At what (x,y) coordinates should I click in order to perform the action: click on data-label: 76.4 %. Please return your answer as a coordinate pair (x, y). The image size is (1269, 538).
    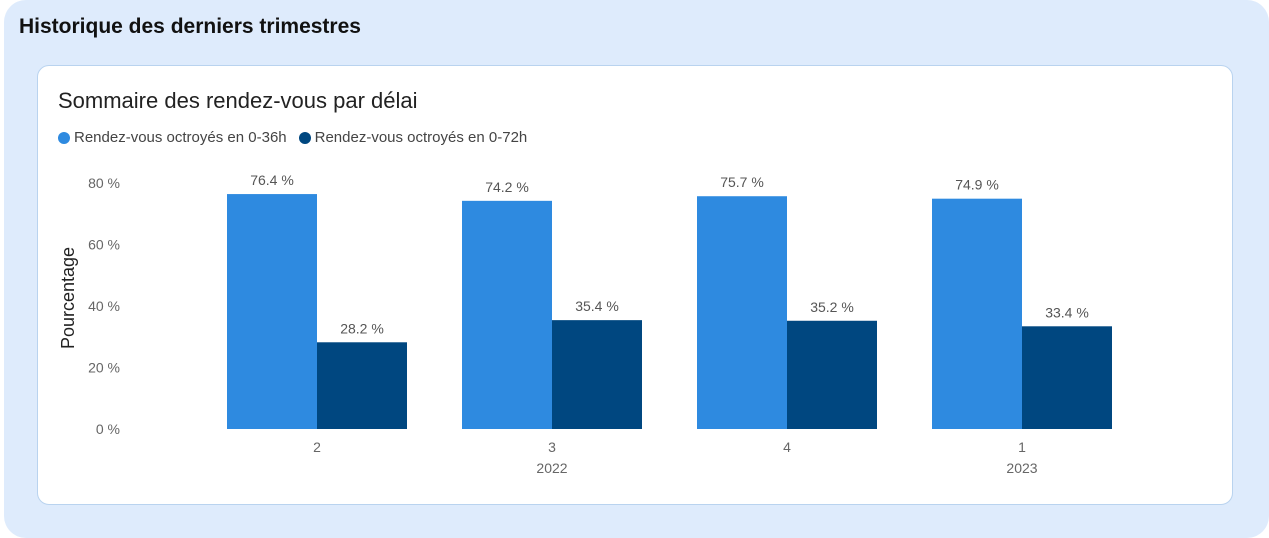
    Looking at the image, I should click on (272, 180).